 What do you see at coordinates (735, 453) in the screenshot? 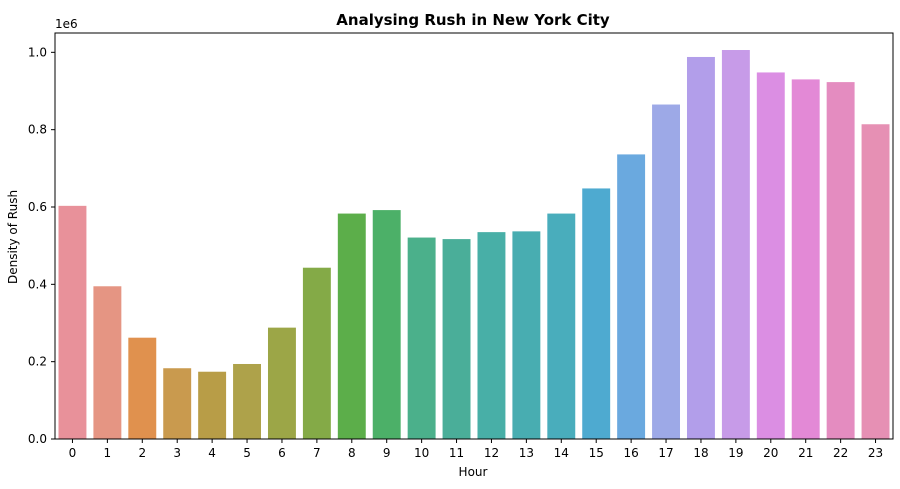
I see `x-tick-label: 19` at bounding box center [735, 453].